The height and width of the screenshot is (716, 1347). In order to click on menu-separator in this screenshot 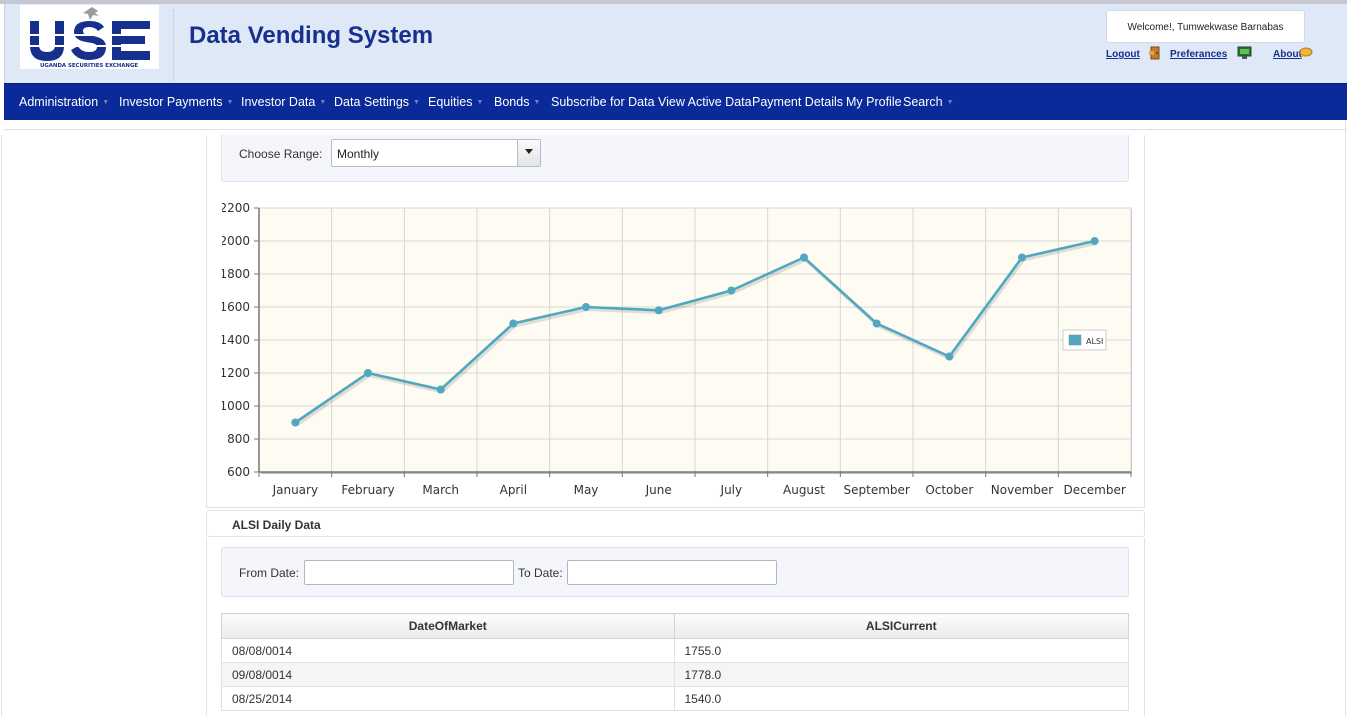, I will do `click(675, 125)`.